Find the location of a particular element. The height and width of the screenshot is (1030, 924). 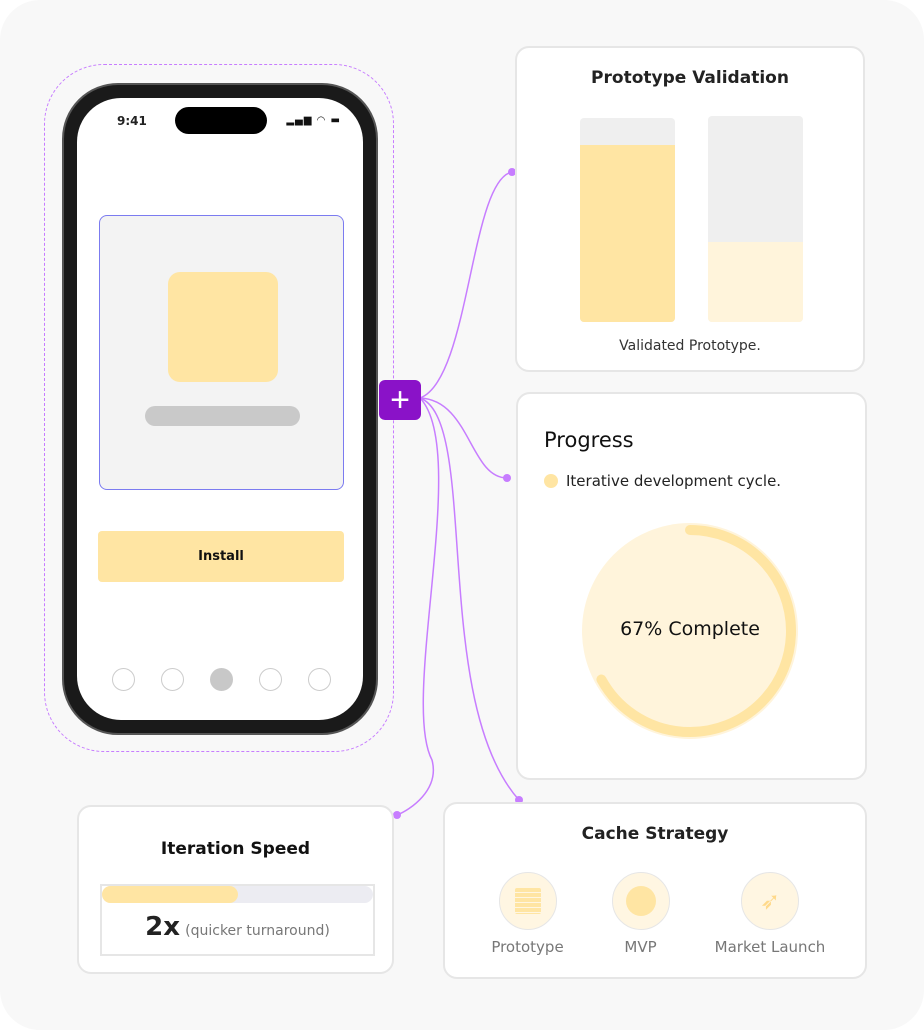

progress-label: 67% Complete is located at coordinates (690, 629).